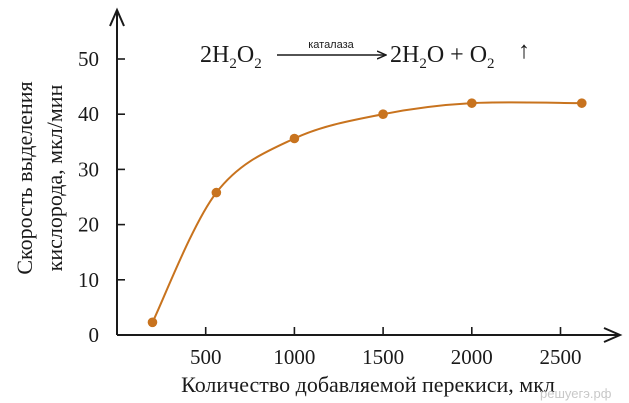 This screenshot has width=629, height=403. Describe the element at coordinates (54, 177) in the screenshot. I see `y-axis-title-line2: кислорода, мкл/мин` at that location.